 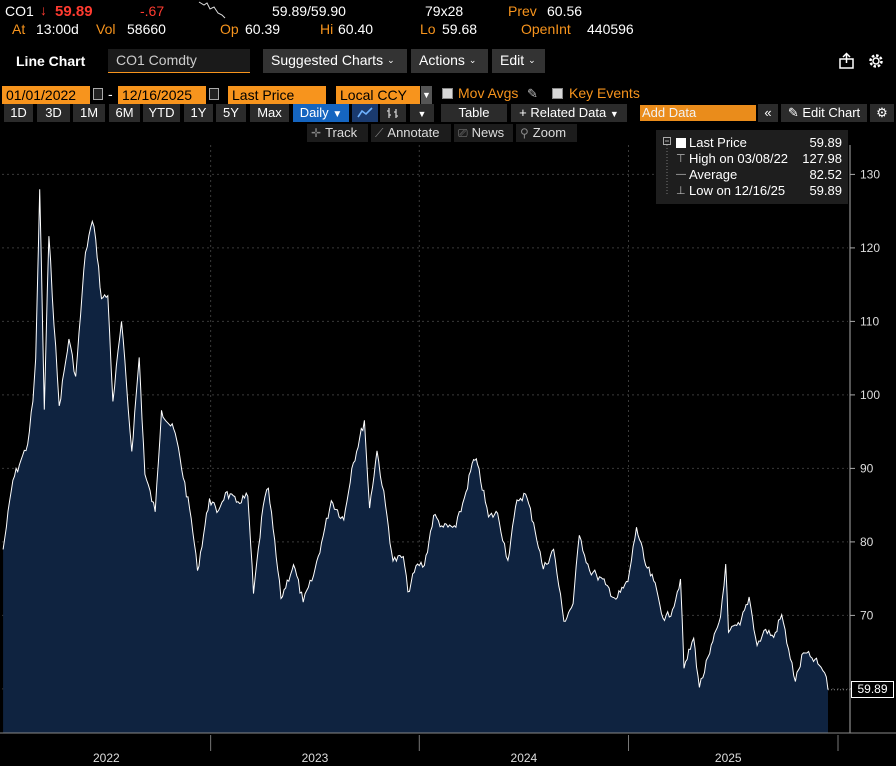 I want to click on legend-row-average: — Average 82.52, so click(x=752, y=175).